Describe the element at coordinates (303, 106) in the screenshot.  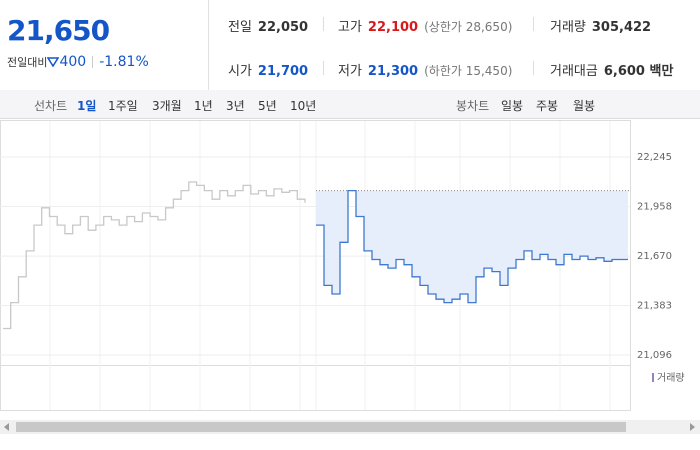
I see `tab: 10년` at that location.